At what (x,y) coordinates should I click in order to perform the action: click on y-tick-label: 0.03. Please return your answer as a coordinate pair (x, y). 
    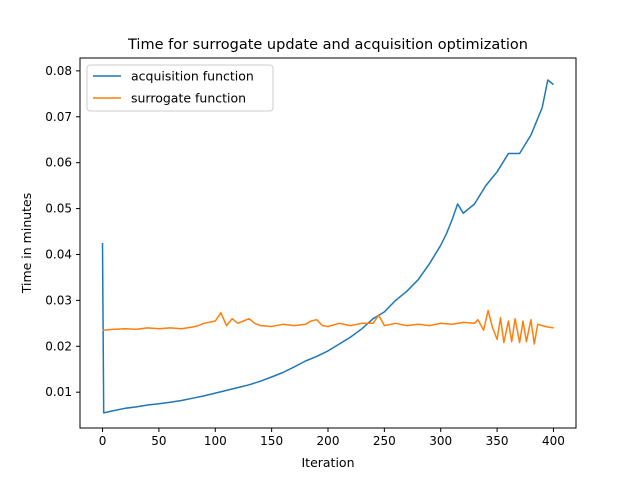
    Looking at the image, I should click on (58, 300).